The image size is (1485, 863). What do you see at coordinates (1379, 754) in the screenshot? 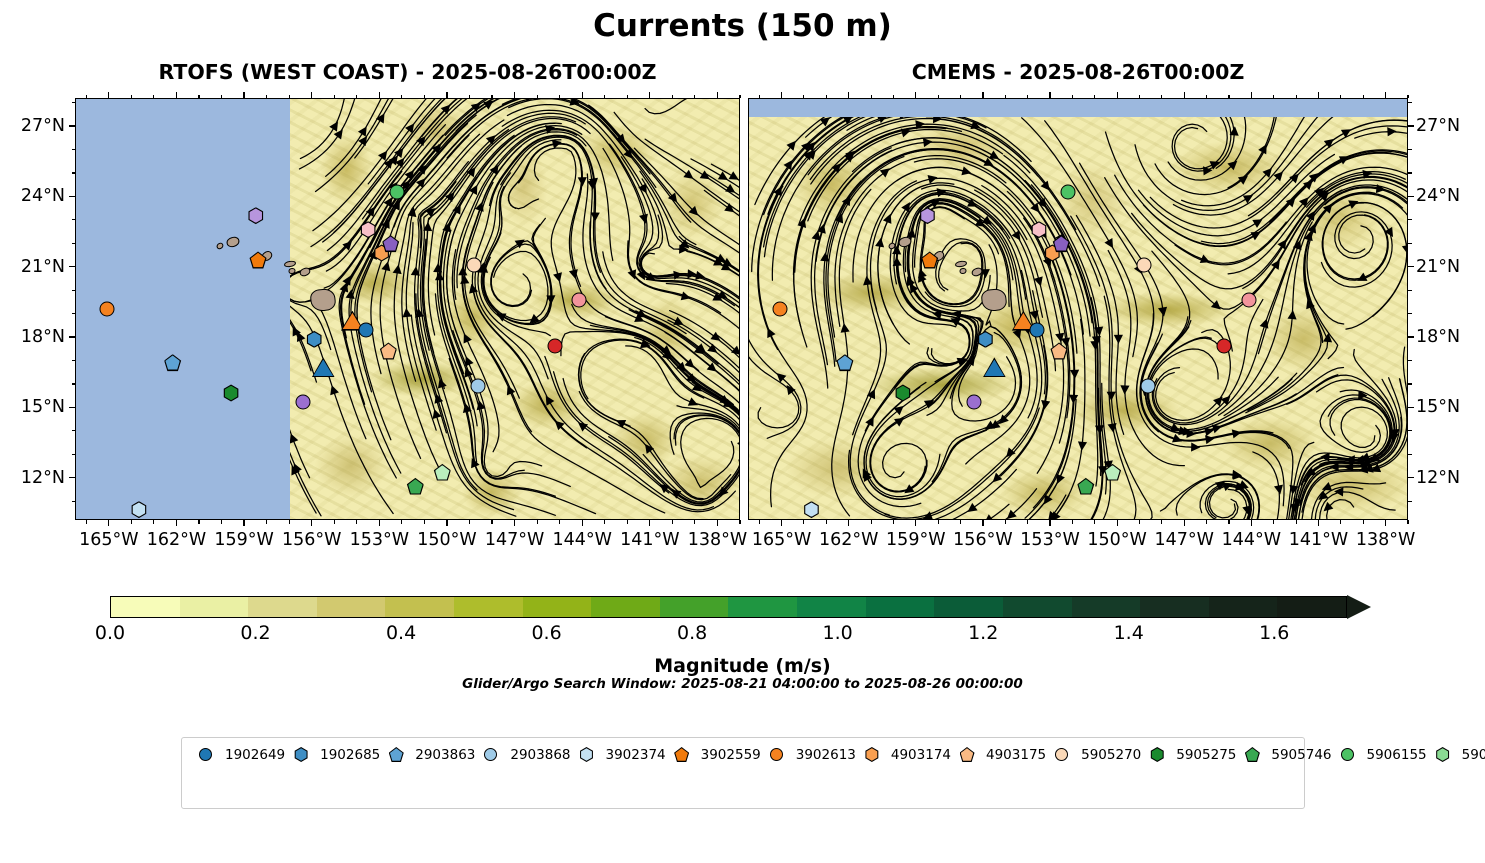
I see `legend-item-5906155: 5906155` at bounding box center [1379, 754].